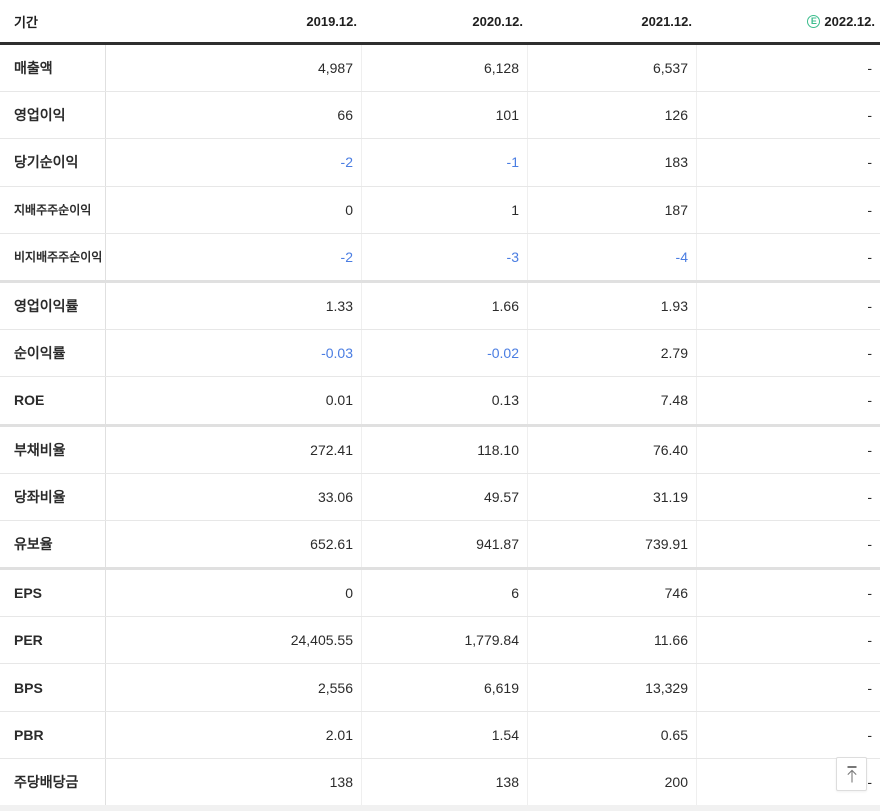  I want to click on table-row: EPS 0 6 746 -, so click(440, 594).